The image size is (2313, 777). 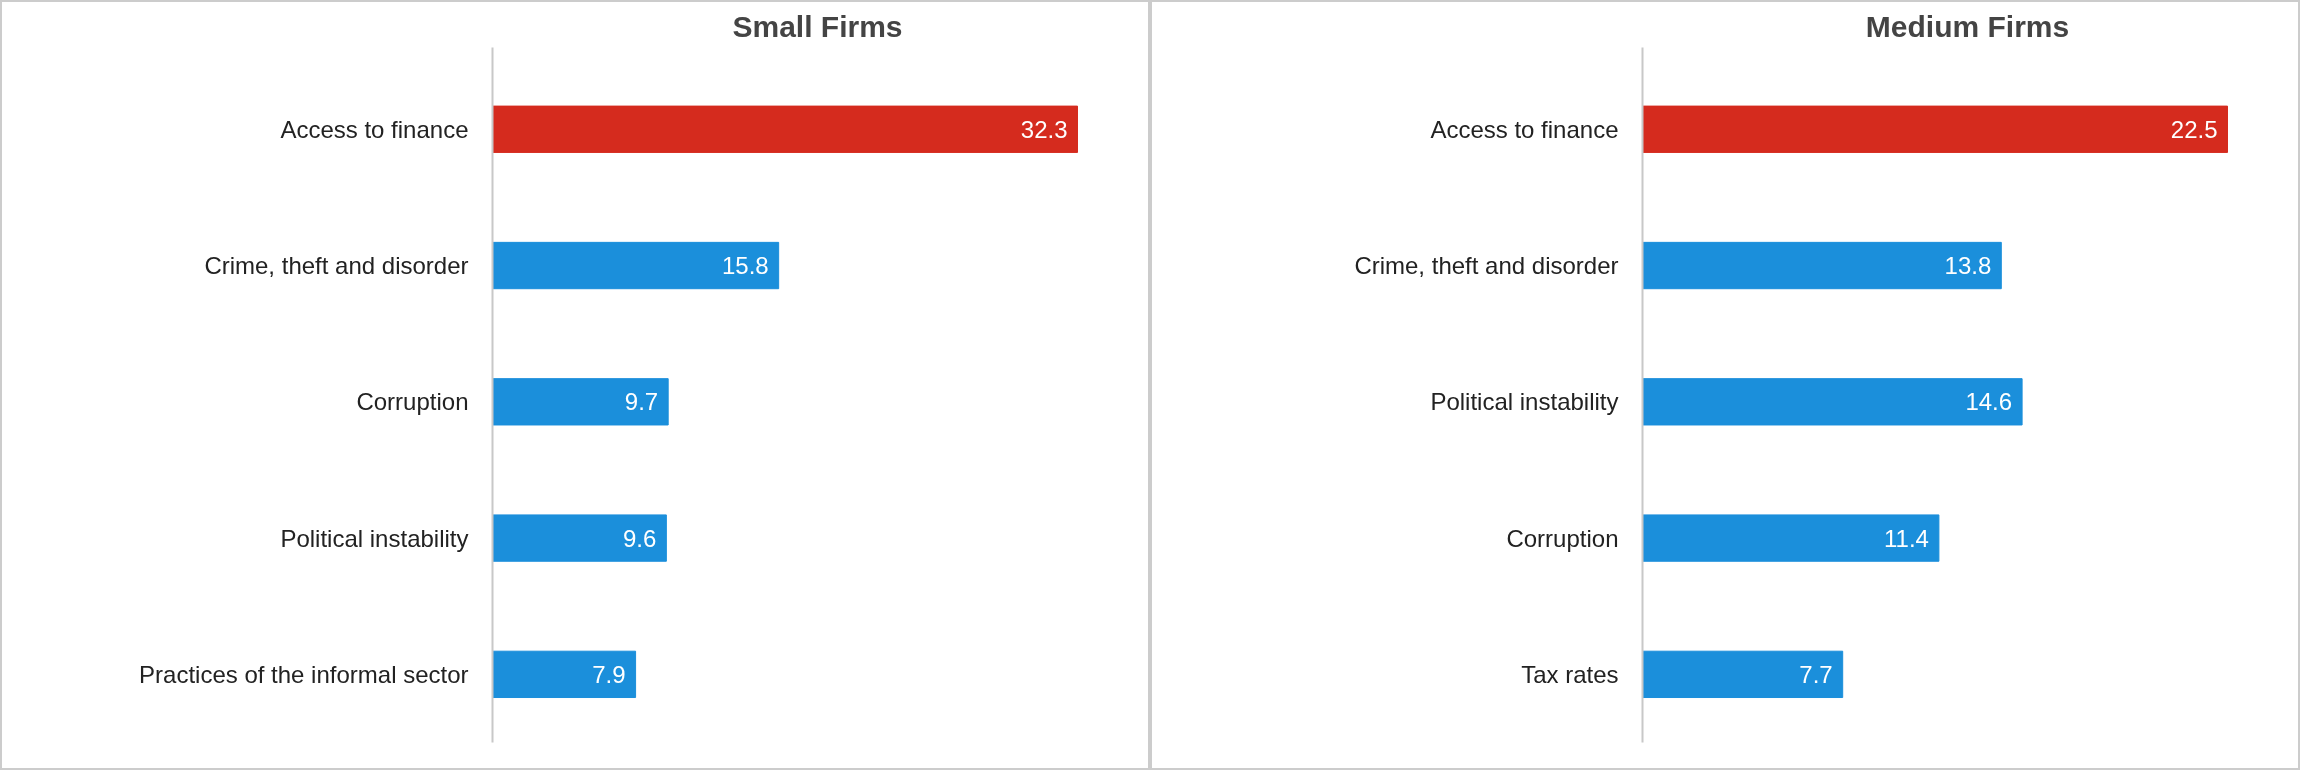 What do you see at coordinates (1967, 26) in the screenshot?
I see `chart-title: Medium Firms` at bounding box center [1967, 26].